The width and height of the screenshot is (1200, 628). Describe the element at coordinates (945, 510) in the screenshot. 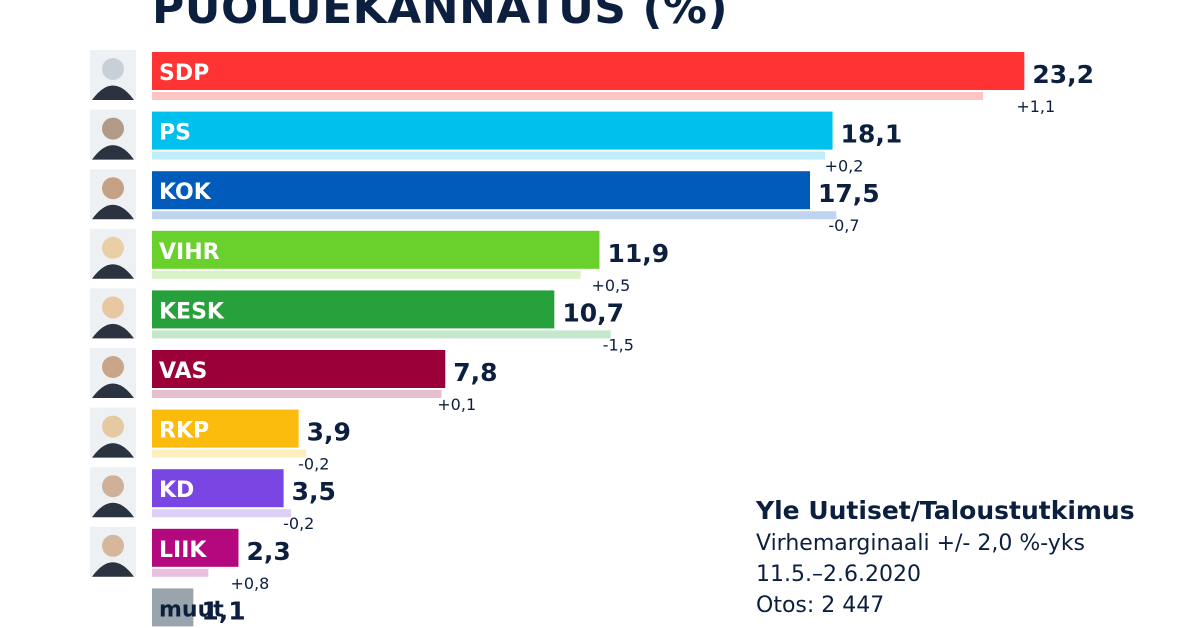

I see `source-title: Yle Uutiset/Taloustutkimus` at that location.